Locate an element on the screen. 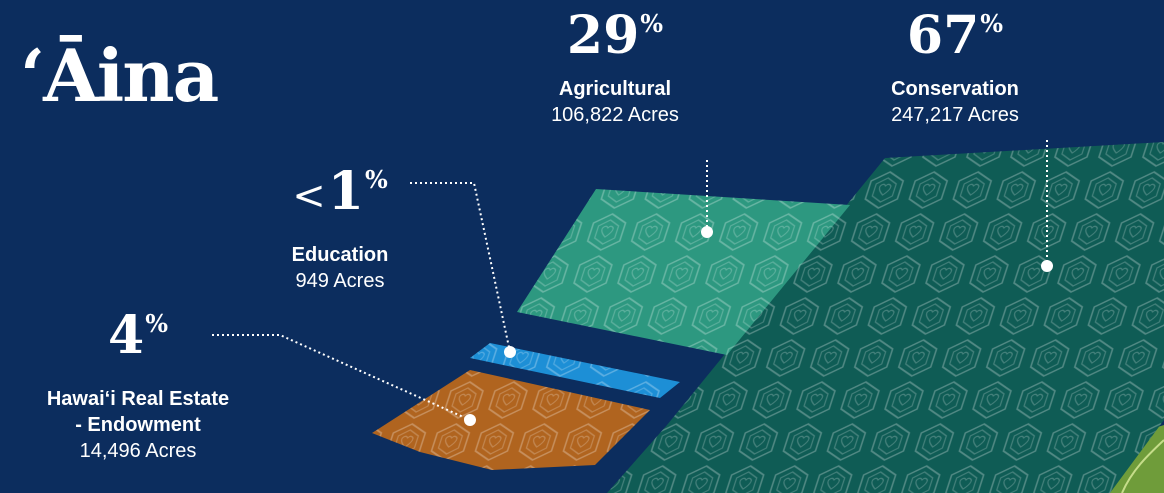 Image resolution: width=1164 pixels, height=493 pixels. label-edu: <1% Education 949 Acres is located at coordinates (340, 230).